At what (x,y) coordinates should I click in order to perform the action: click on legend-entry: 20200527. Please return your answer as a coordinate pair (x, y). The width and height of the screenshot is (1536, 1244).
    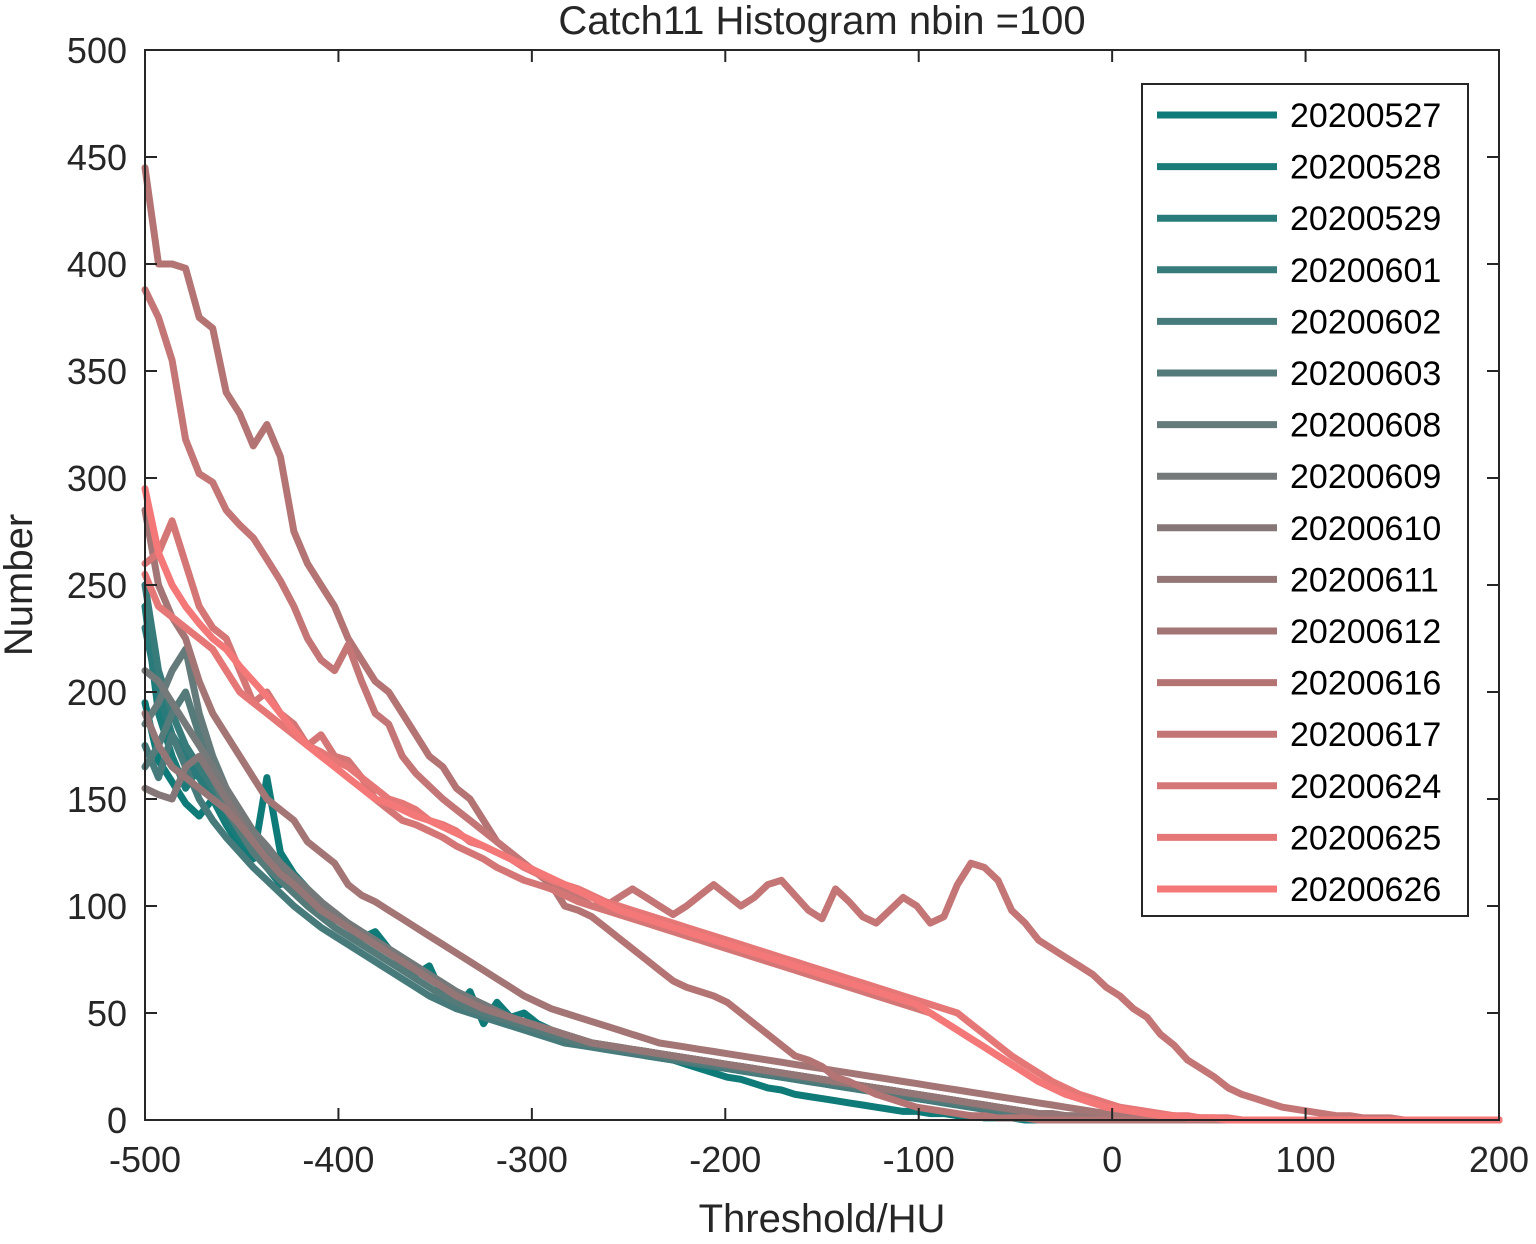
    Looking at the image, I should click on (1365, 116).